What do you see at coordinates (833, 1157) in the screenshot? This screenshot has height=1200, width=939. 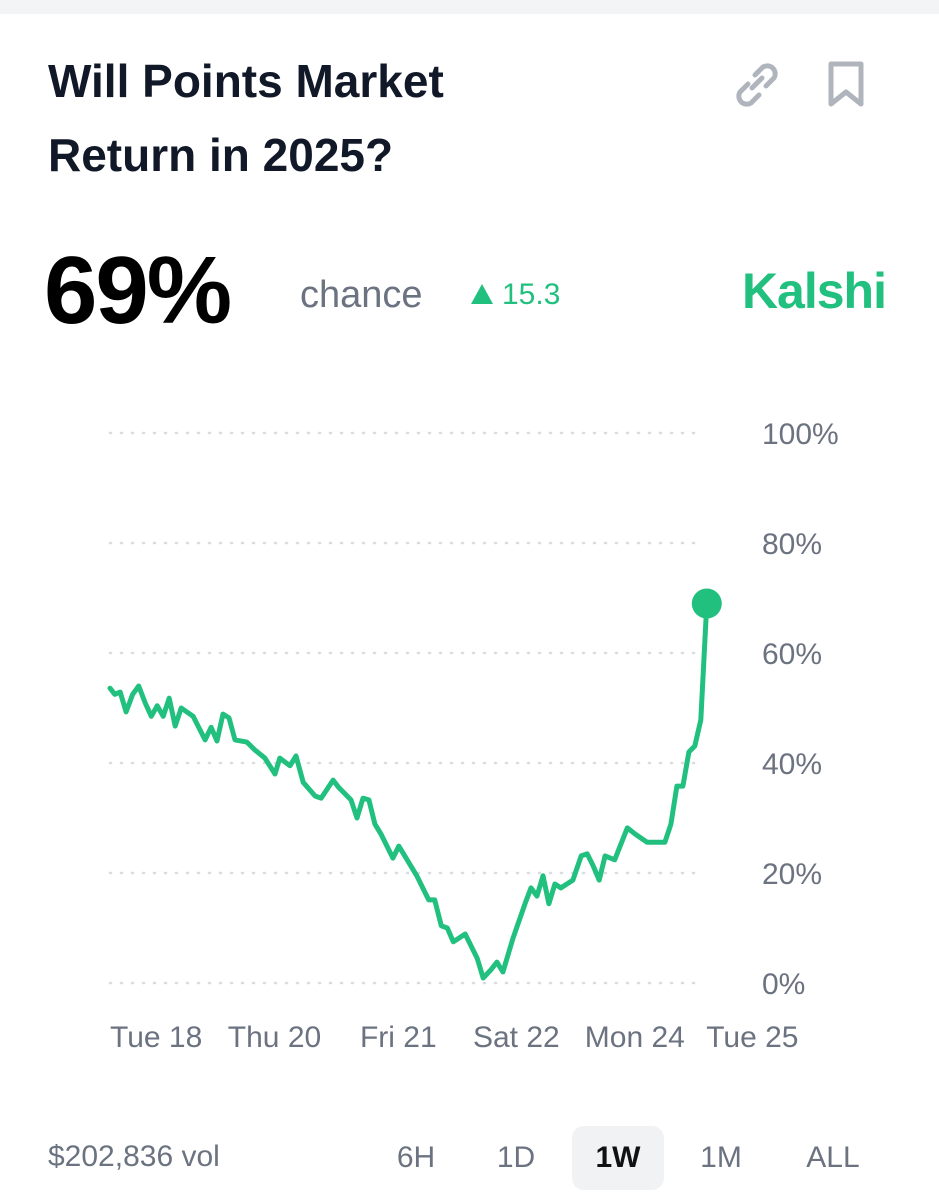 I see `range-button: ALL` at bounding box center [833, 1157].